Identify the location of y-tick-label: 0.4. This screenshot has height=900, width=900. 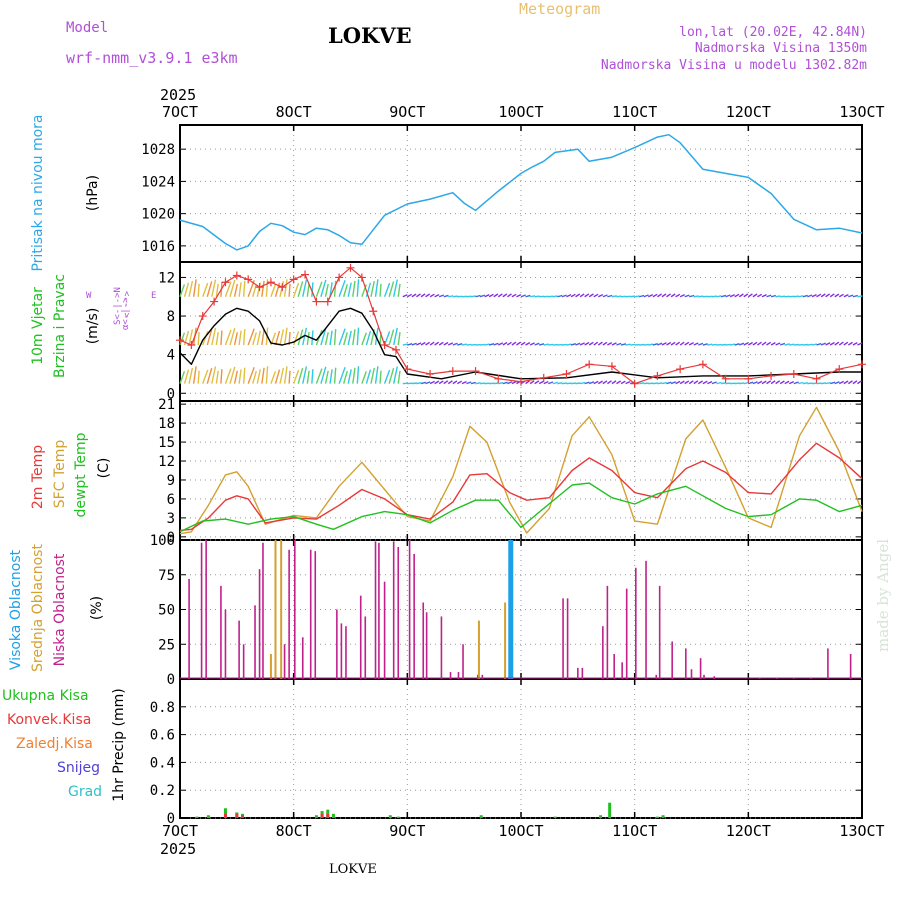
(162, 763).